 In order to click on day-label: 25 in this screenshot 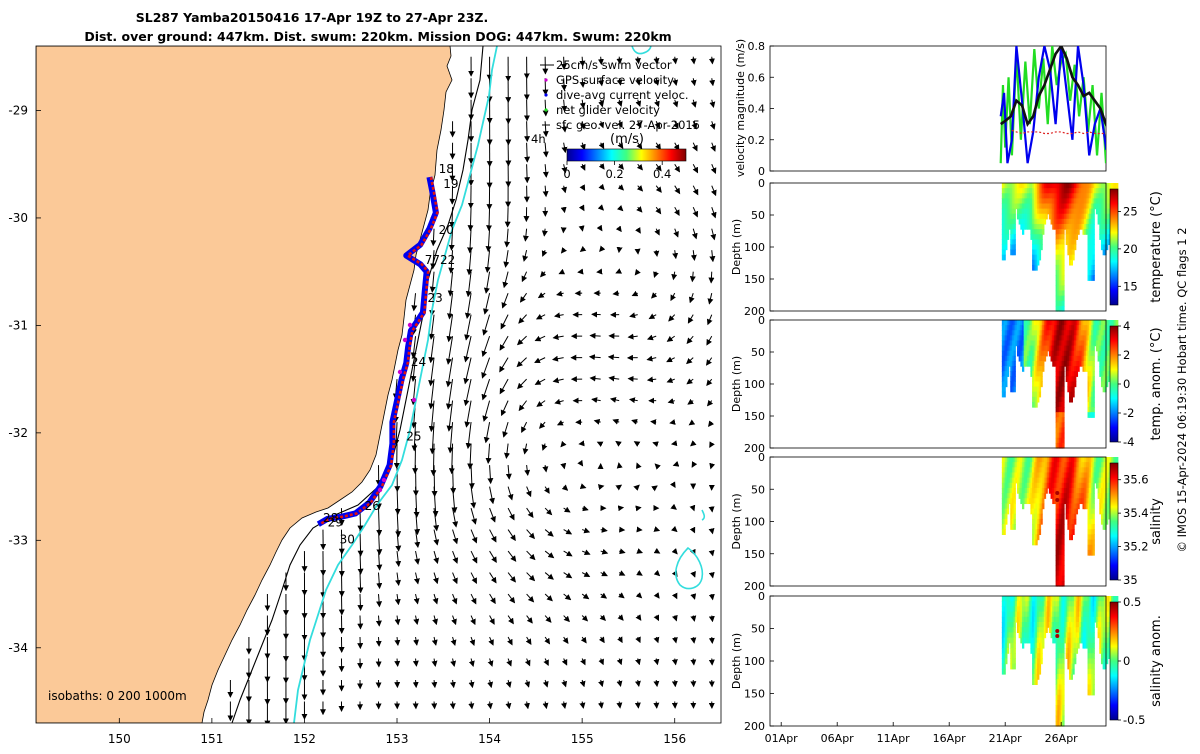, I will do `click(413, 436)`.